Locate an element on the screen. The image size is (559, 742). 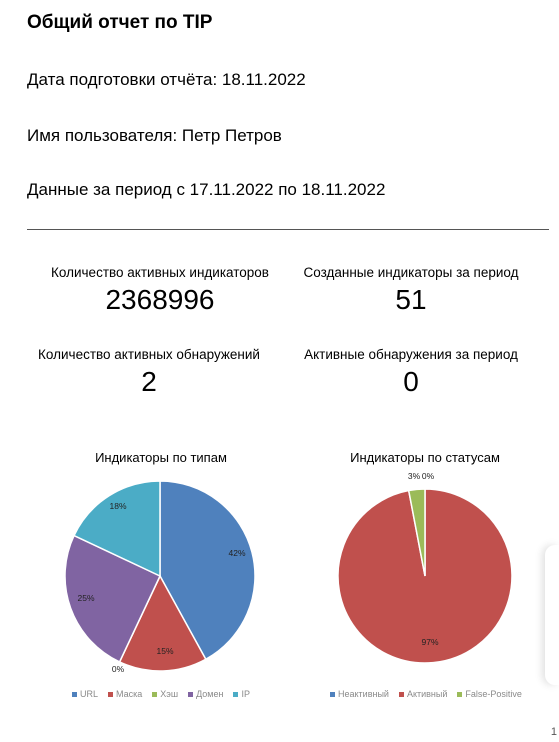
report-date: Дата подготовки отчёта: 18.11.2022 is located at coordinates (166, 79).